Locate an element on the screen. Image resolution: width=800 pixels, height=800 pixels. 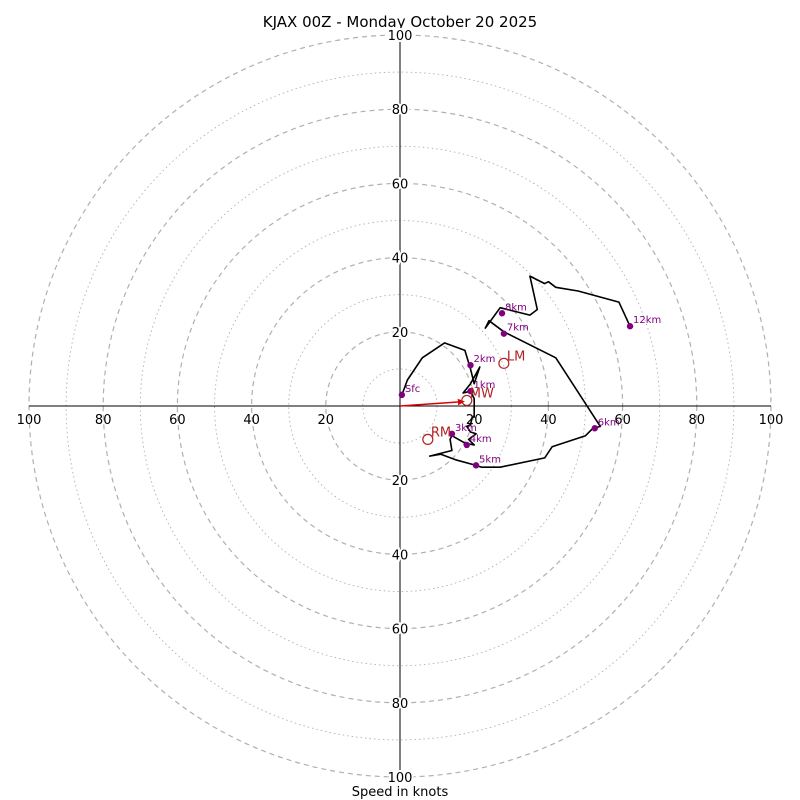
tick-label-right-40: 40 is located at coordinates (548, 420).